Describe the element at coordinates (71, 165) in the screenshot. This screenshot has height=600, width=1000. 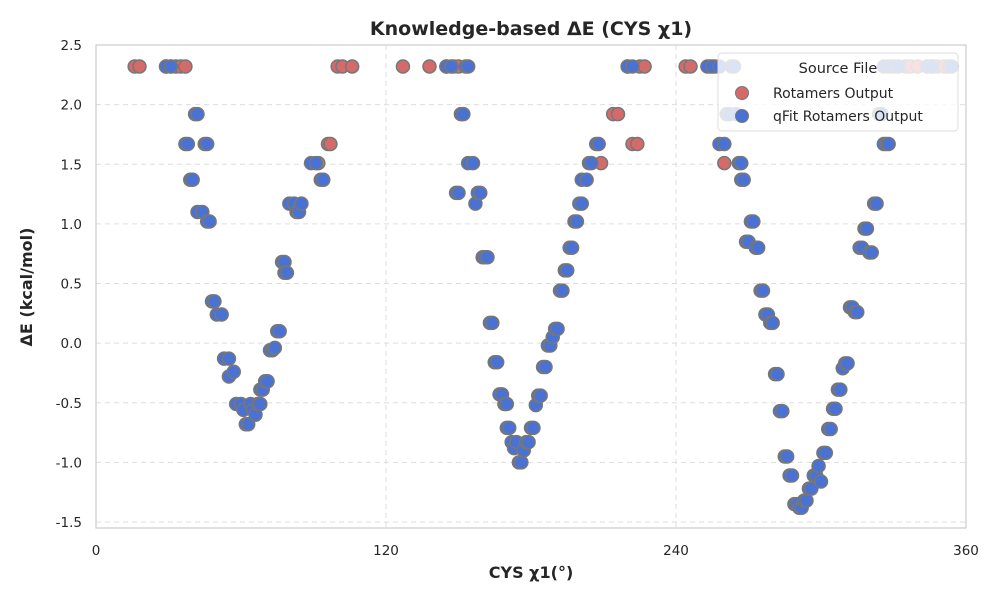
I see `y-tick-label: 1.5` at that location.